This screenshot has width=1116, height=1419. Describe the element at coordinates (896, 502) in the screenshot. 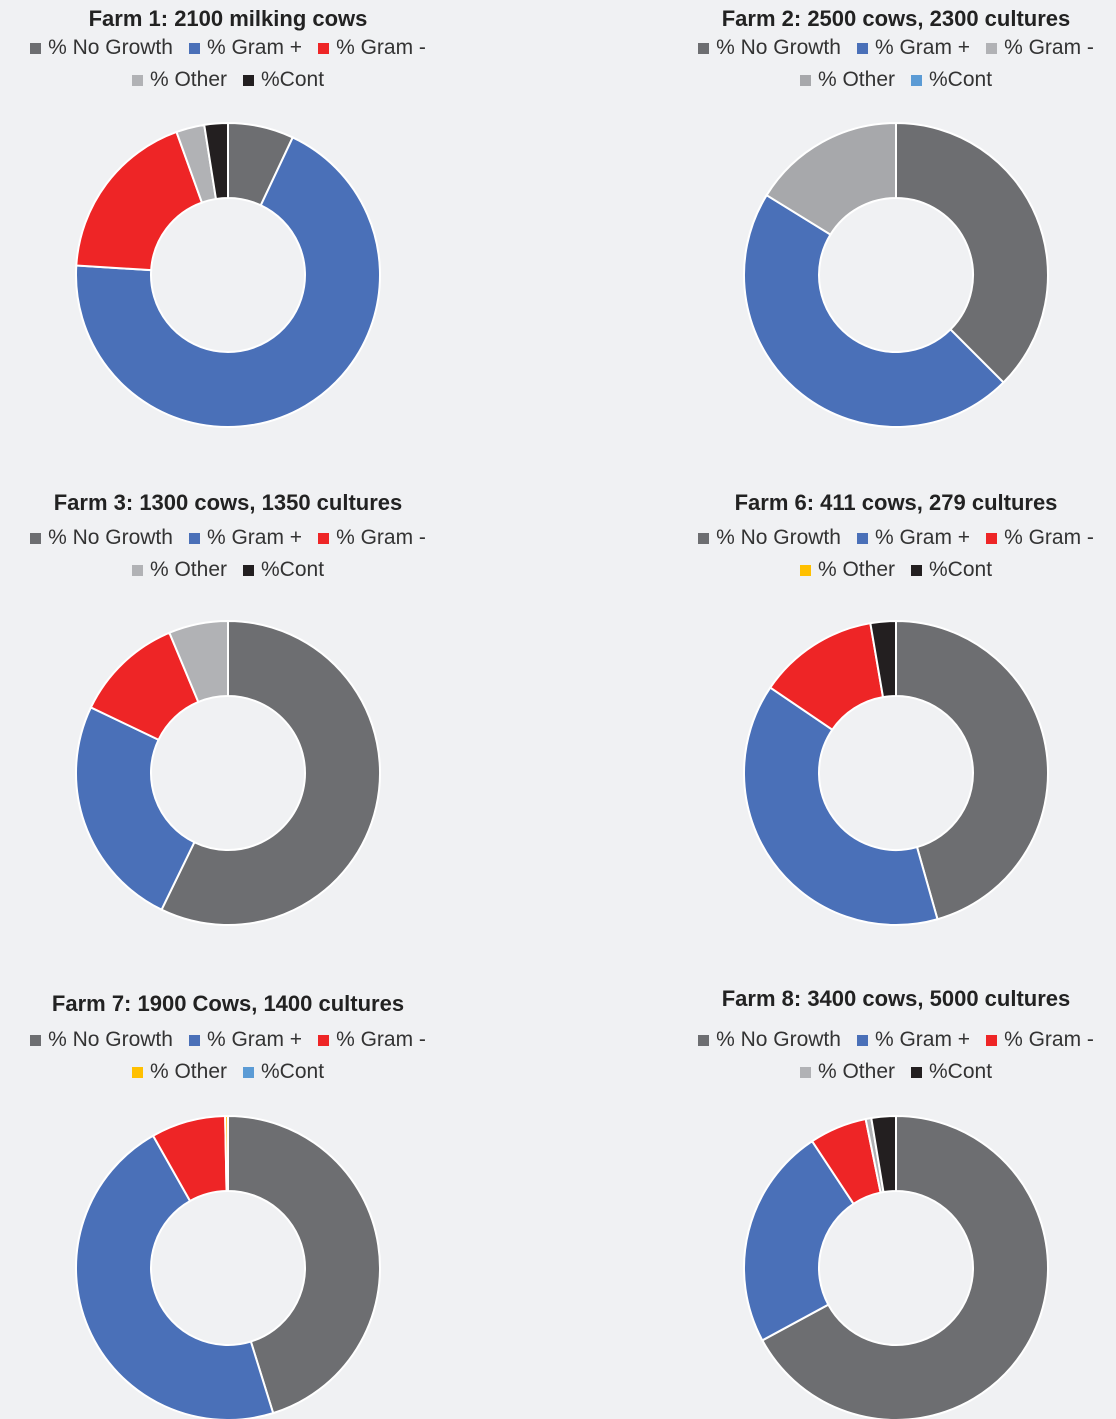

I see `chart-title: Farm 6: 411 cows, 279 cultures` at that location.